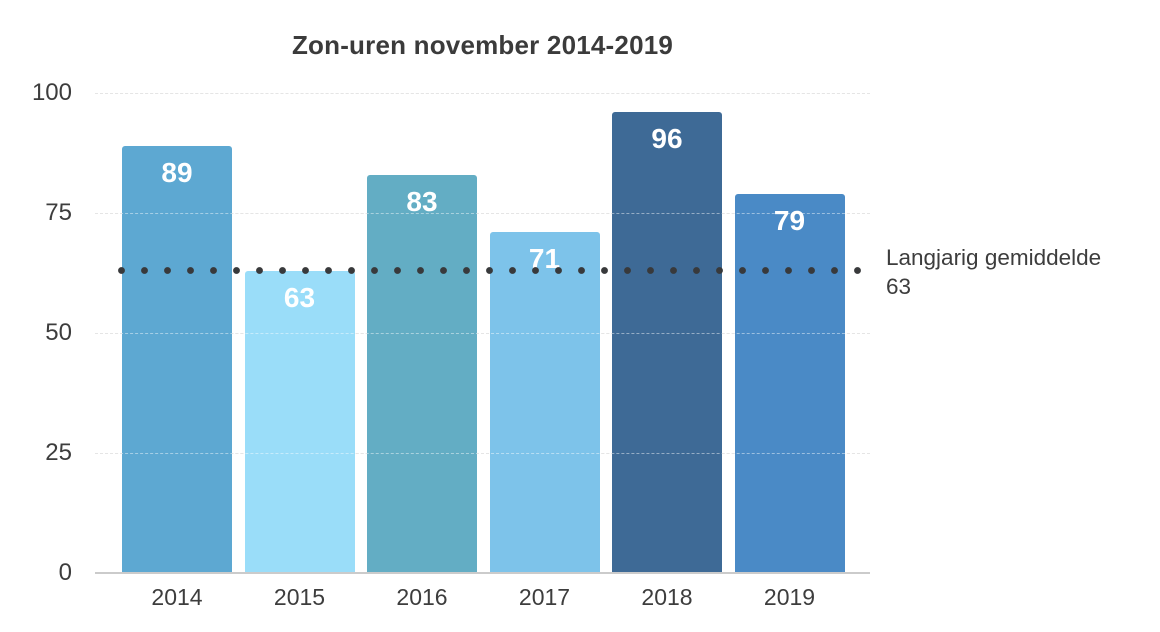  What do you see at coordinates (299, 421) in the screenshot?
I see `bar-2015` at bounding box center [299, 421].